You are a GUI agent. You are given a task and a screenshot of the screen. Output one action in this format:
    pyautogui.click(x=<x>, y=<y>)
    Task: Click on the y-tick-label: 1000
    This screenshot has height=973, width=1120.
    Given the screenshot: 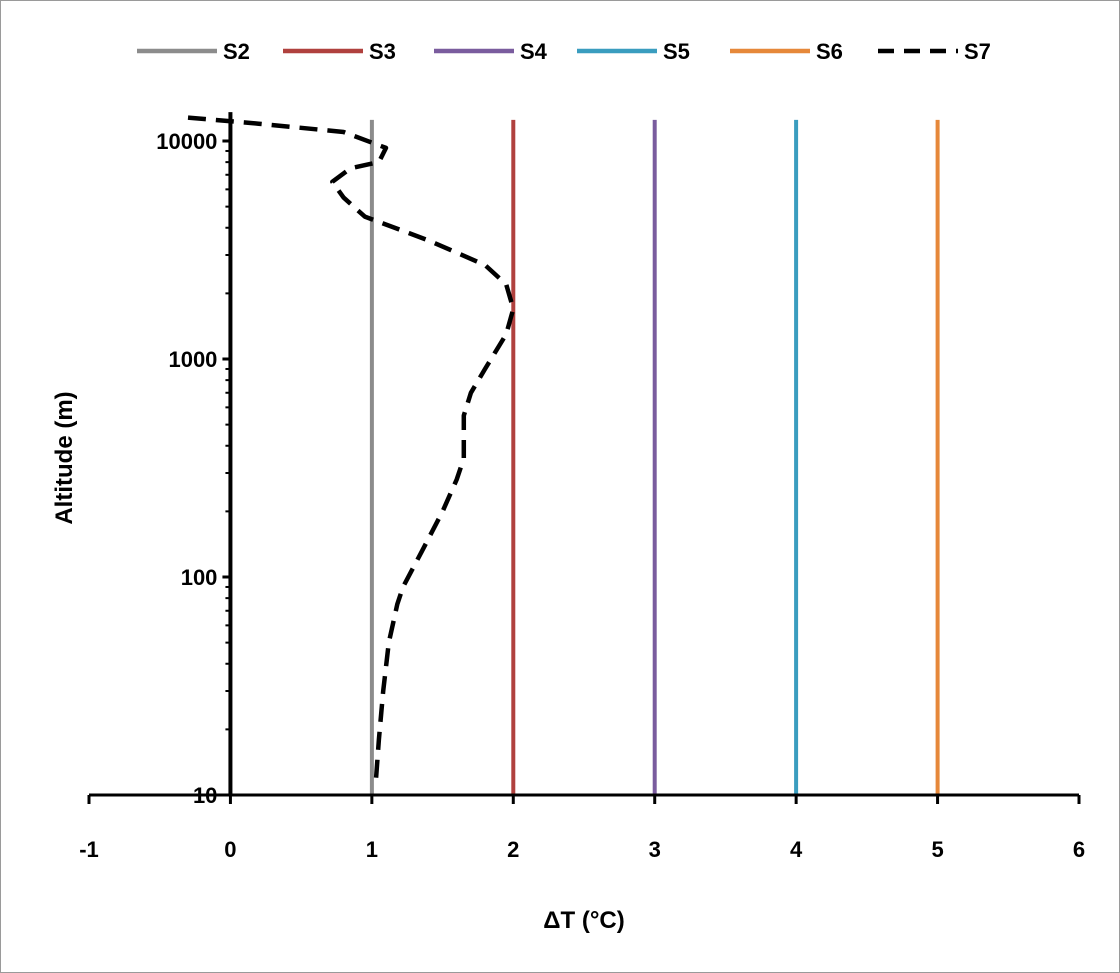 What is the action you would take?
    pyautogui.click(x=192, y=359)
    